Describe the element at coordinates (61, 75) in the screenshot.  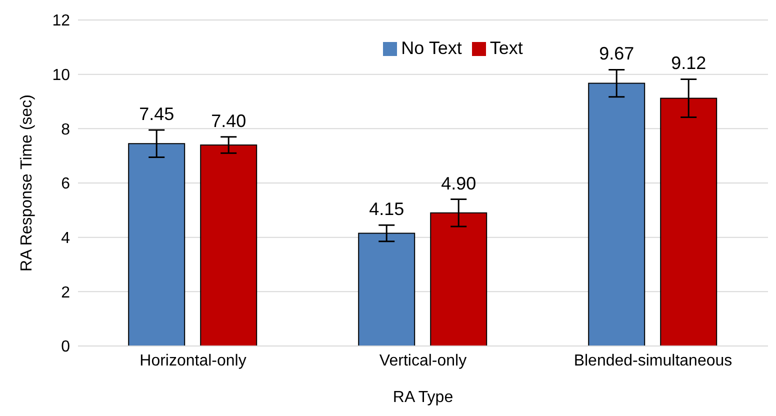
I see `y-tick-label: 10` at that location.